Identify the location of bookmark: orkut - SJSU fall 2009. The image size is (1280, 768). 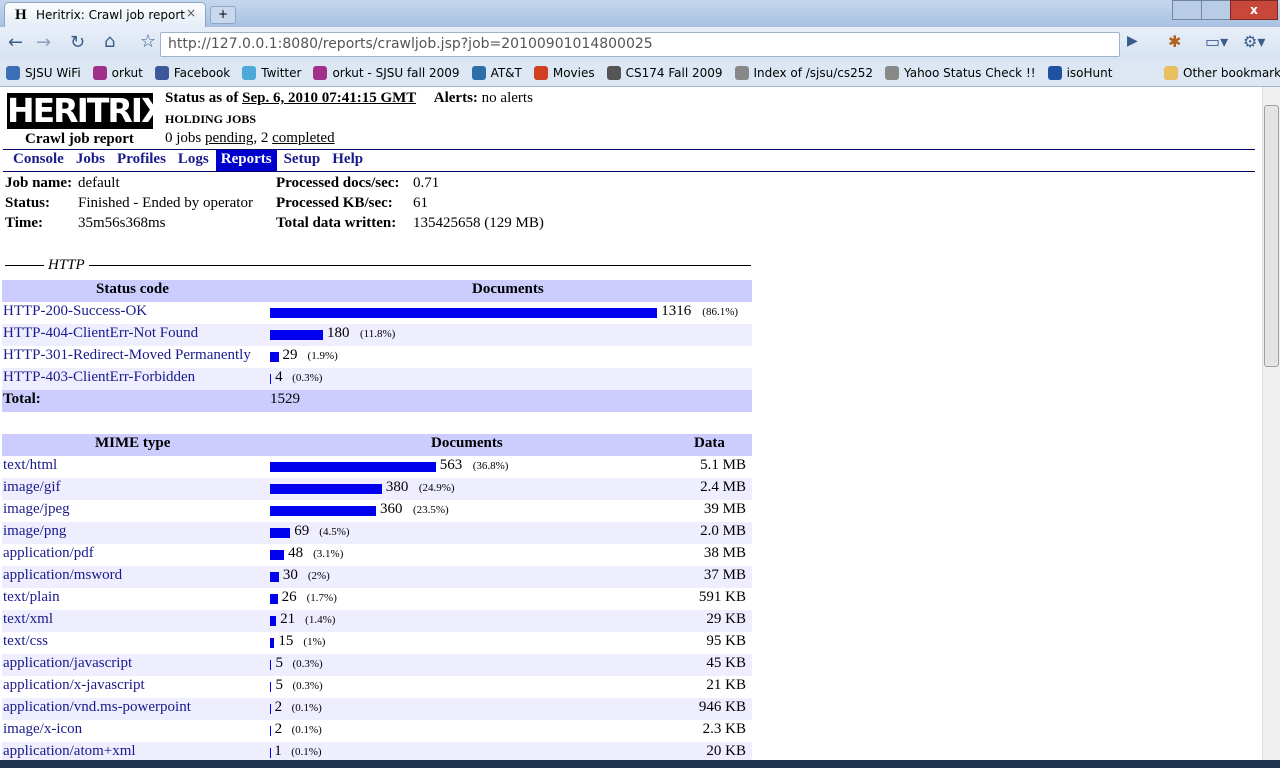
(386, 73).